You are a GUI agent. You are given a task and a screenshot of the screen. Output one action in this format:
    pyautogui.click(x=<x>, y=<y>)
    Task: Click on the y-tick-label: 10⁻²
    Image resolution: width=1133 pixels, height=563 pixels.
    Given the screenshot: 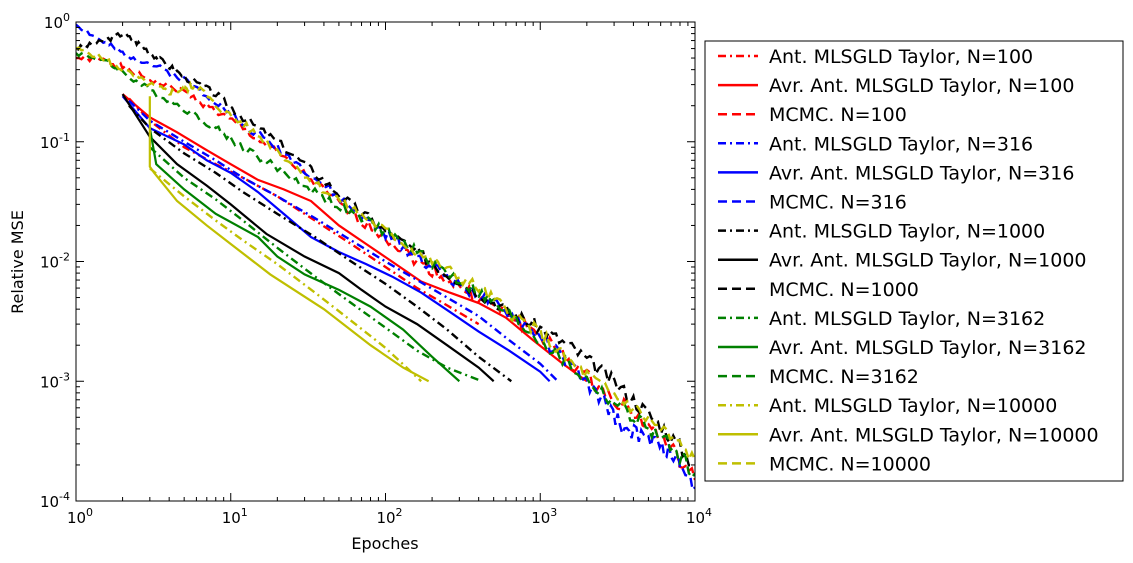 What is the action you would take?
    pyautogui.click(x=55, y=261)
    